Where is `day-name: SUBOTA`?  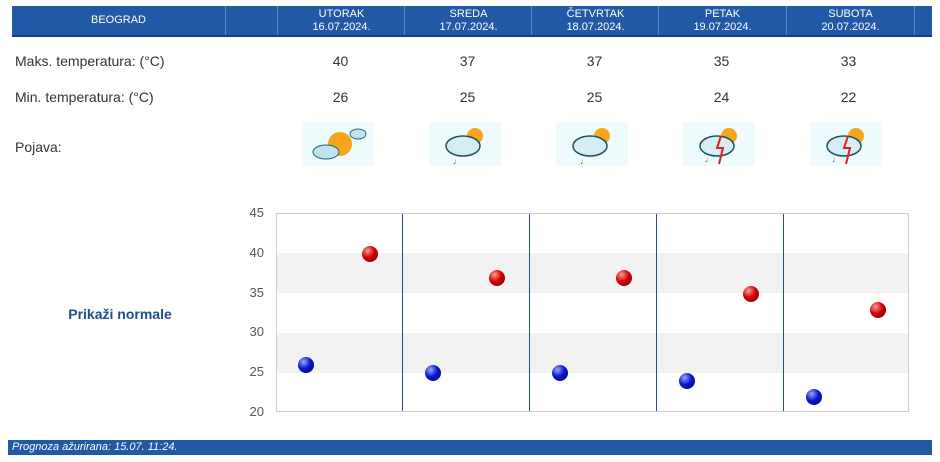
day-name: SUBOTA is located at coordinates (850, 13).